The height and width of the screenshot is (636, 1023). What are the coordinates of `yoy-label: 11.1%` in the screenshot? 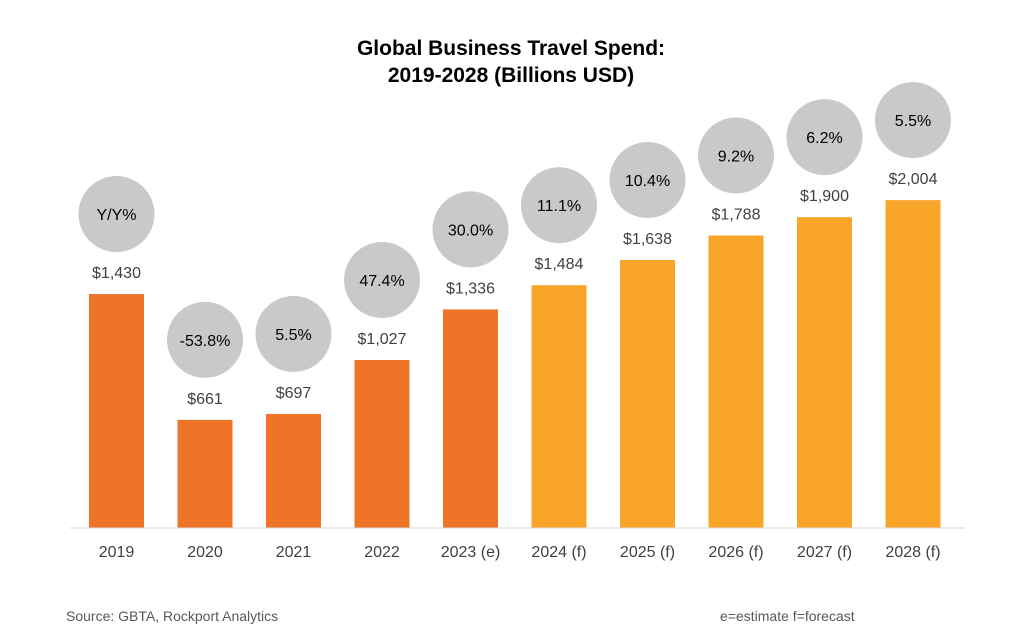 It's located at (559, 206).